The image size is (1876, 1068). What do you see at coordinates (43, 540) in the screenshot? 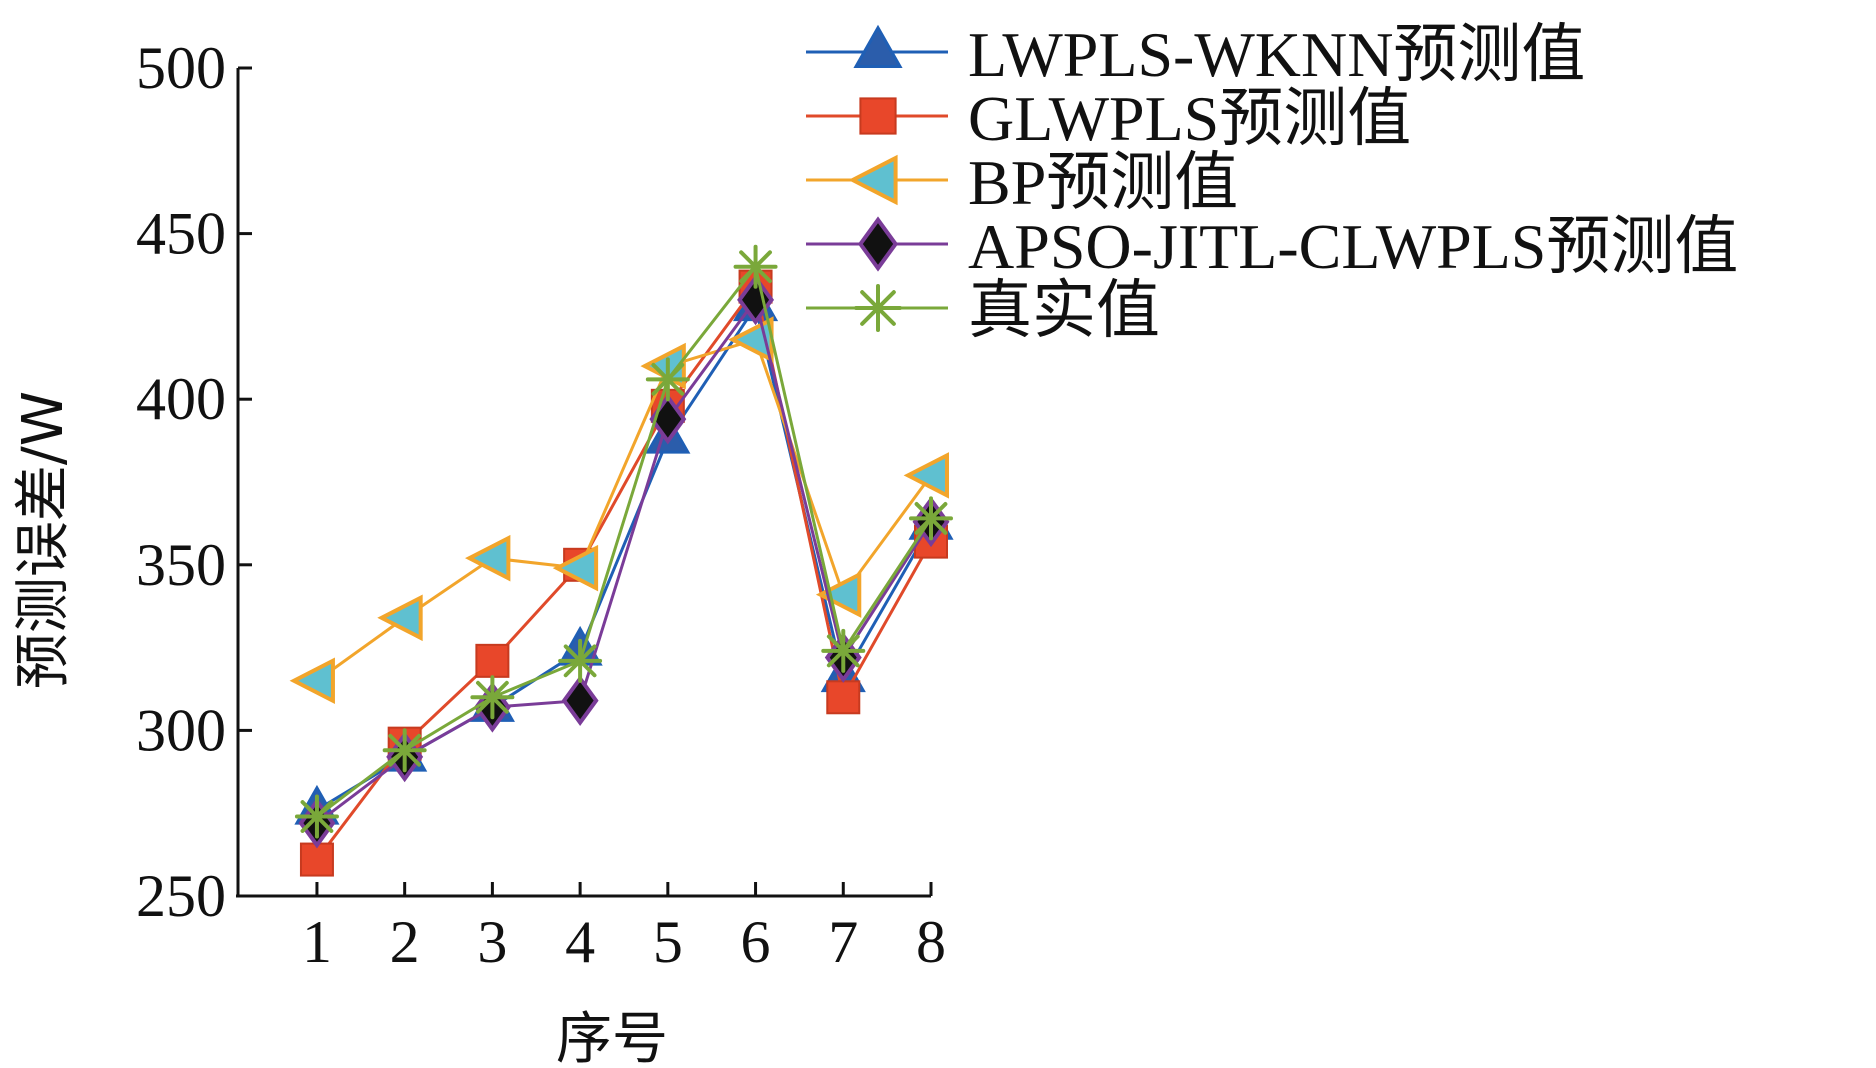
I see `y-axis-title: 预测误差/W` at bounding box center [43, 540].